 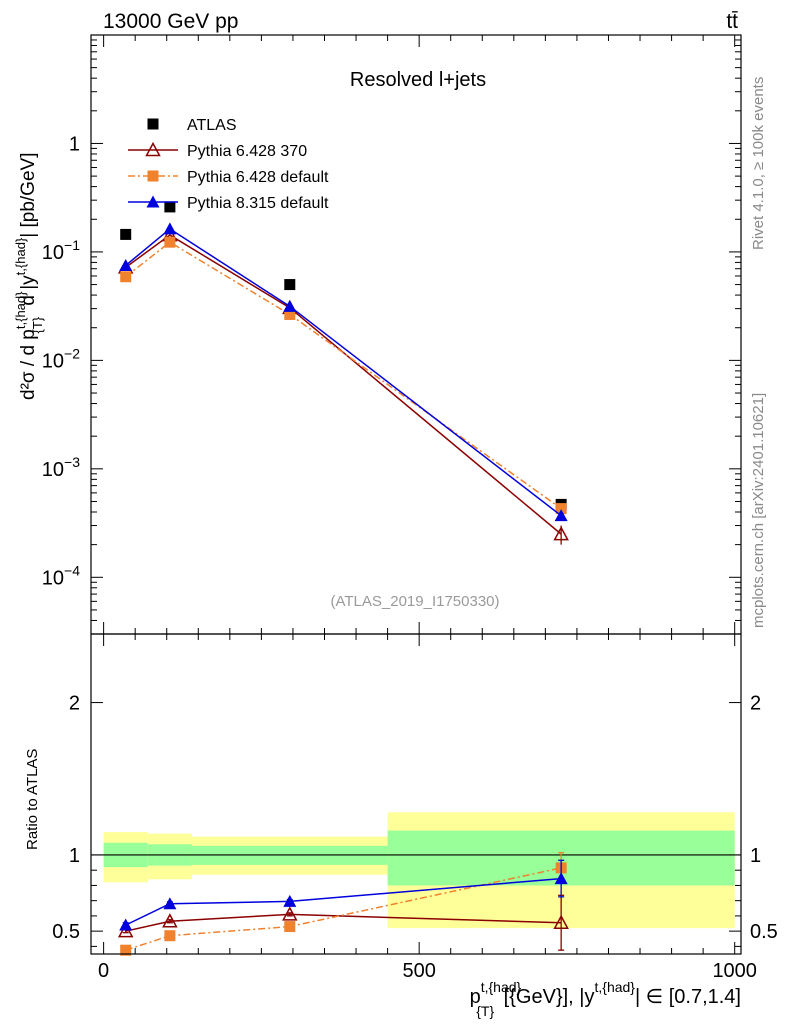 I want to click on main-y-tick-label: 10⁻³, so click(x=61, y=467).